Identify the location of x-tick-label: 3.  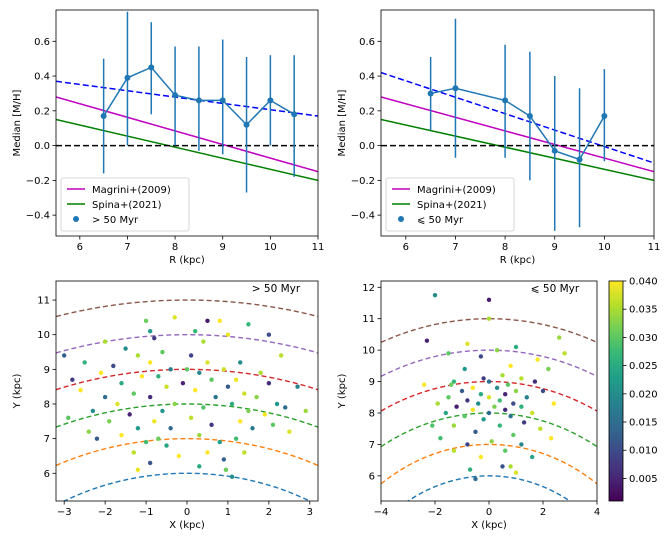
(310, 512).